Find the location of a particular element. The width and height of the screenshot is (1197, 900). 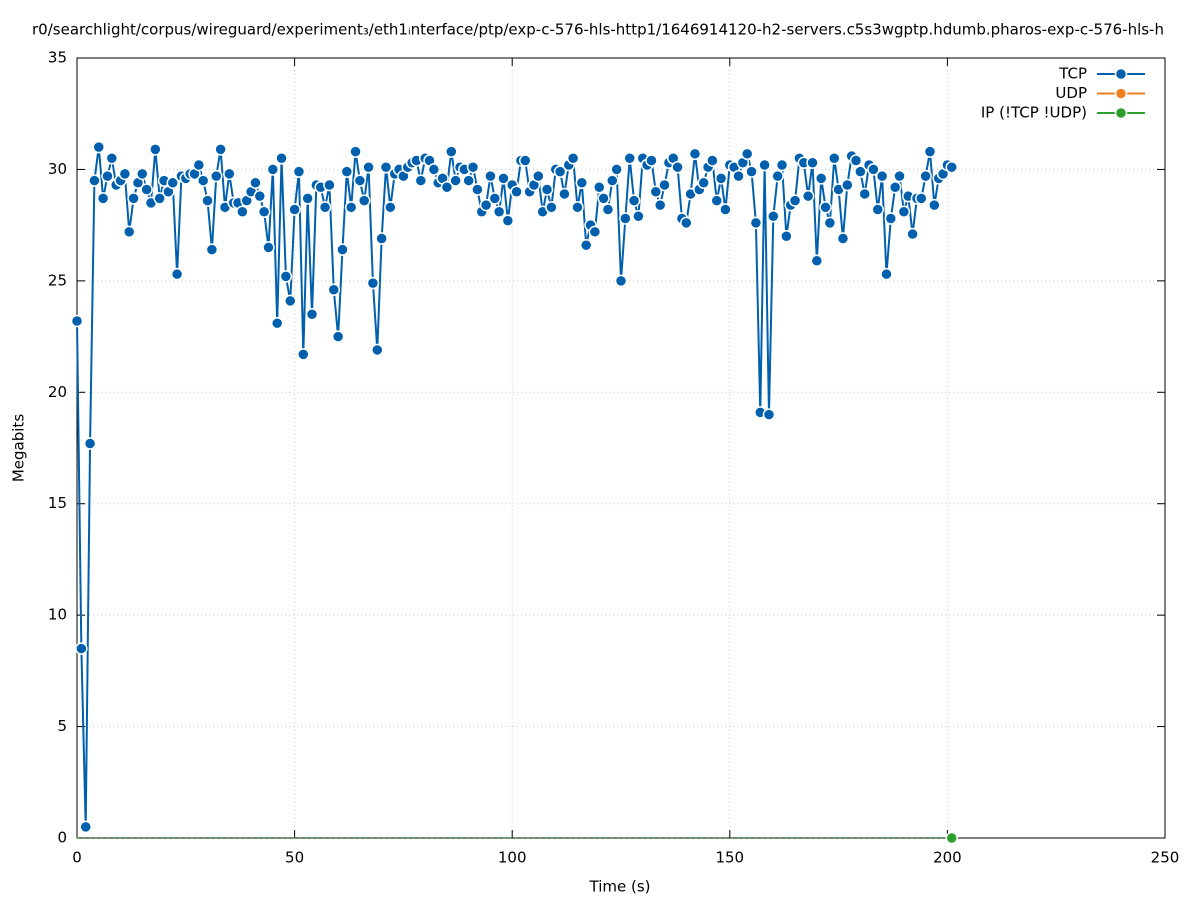

y-tick-label: 20 is located at coordinates (57, 392).